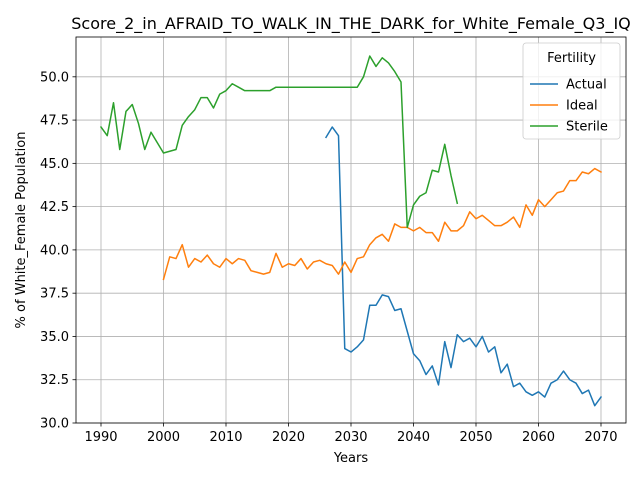 The width and height of the screenshot is (640, 480). Describe the element at coordinates (600, 437) in the screenshot. I see `x-tick-label: 2070` at that location.